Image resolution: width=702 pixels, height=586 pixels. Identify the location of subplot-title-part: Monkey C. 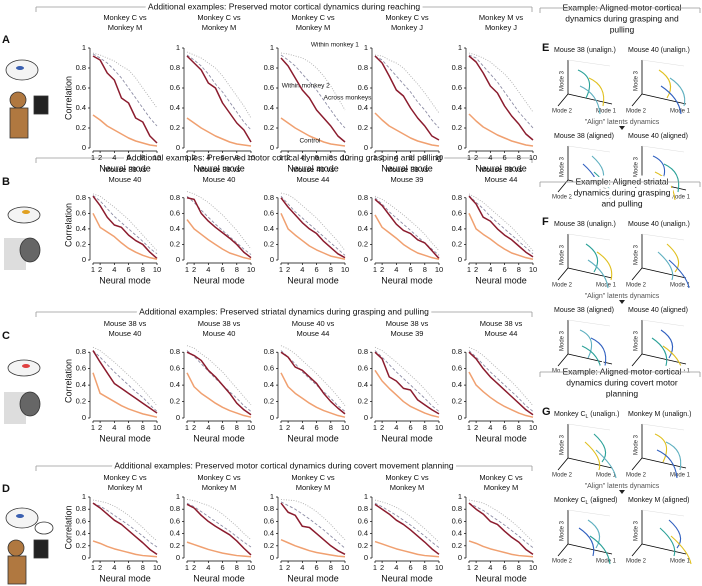
(570, 414).